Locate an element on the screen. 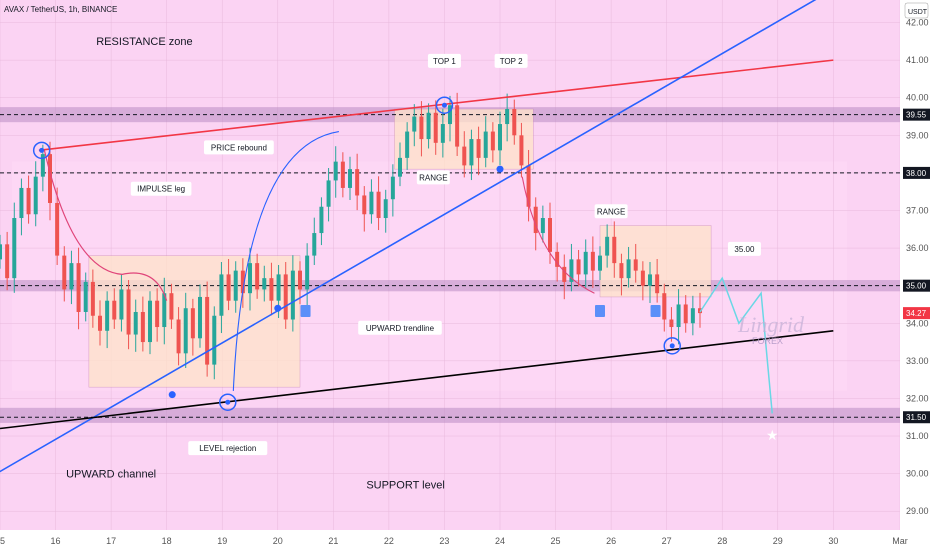 Image resolution: width=932 pixels, height=550 pixels. time-tick: 18 is located at coordinates (167, 541).